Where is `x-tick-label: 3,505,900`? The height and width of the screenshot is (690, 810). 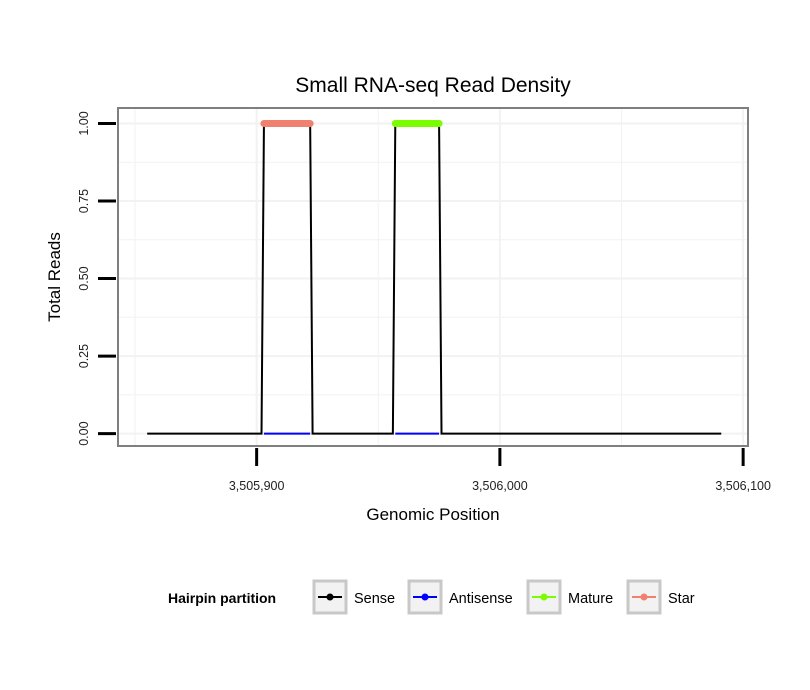 x-tick-label: 3,505,900 is located at coordinates (257, 486).